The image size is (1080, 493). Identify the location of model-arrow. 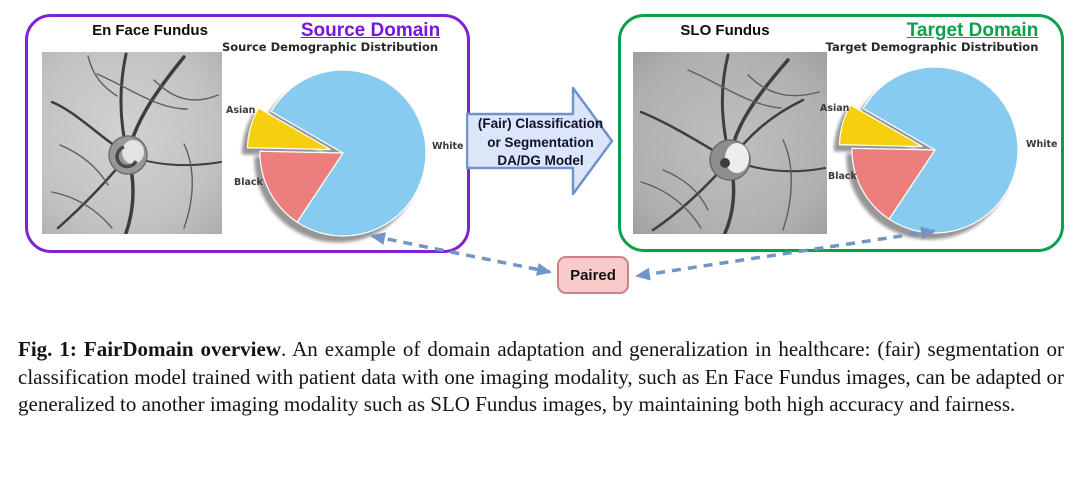
(540, 141).